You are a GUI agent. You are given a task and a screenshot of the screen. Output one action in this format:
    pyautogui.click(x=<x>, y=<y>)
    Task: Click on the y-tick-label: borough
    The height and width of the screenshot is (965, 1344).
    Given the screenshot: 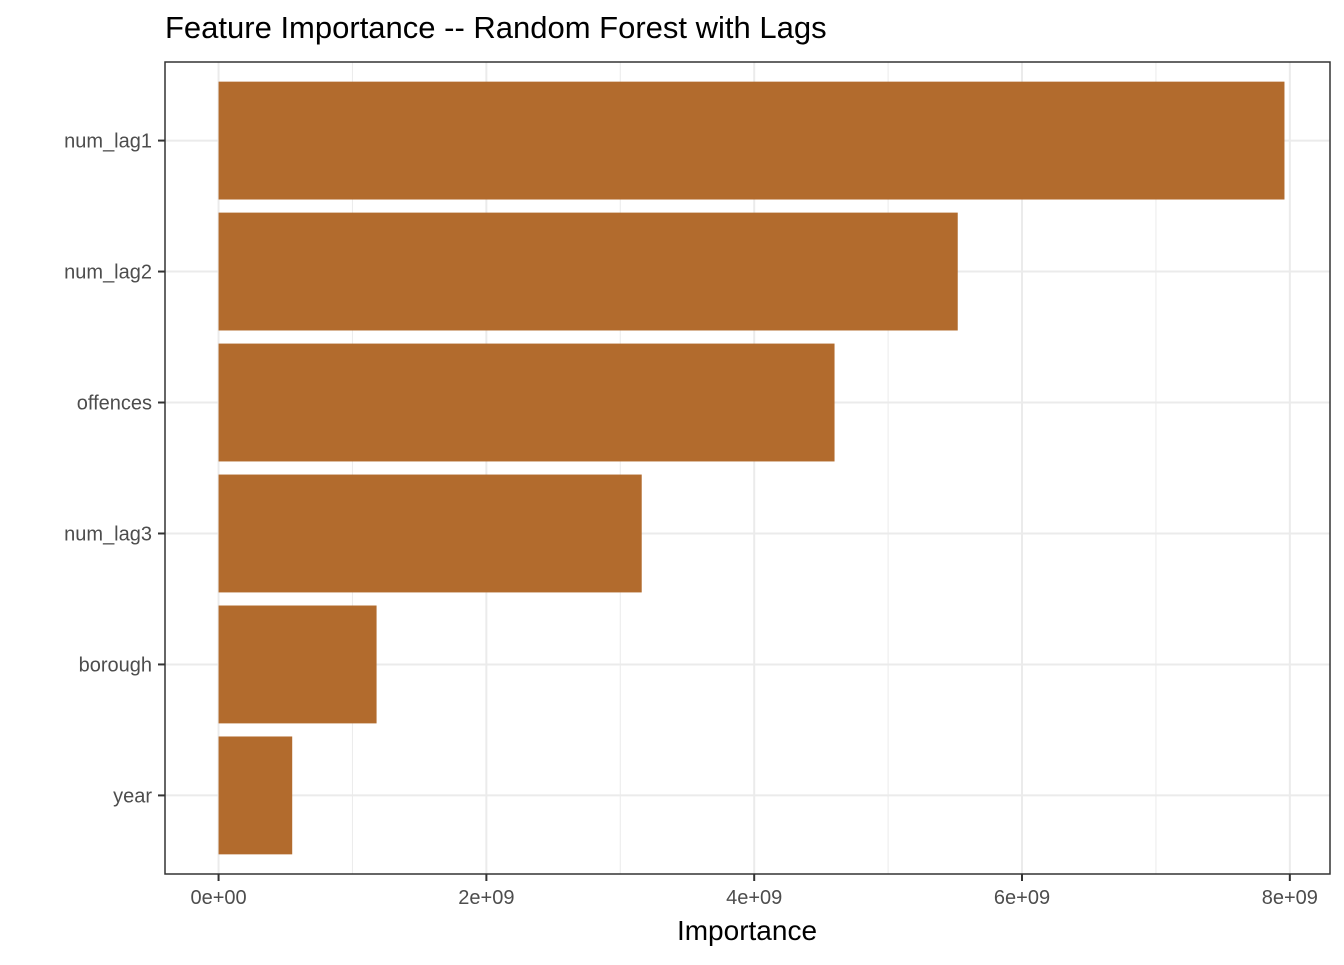 What is the action you would take?
    pyautogui.click(x=115, y=665)
    